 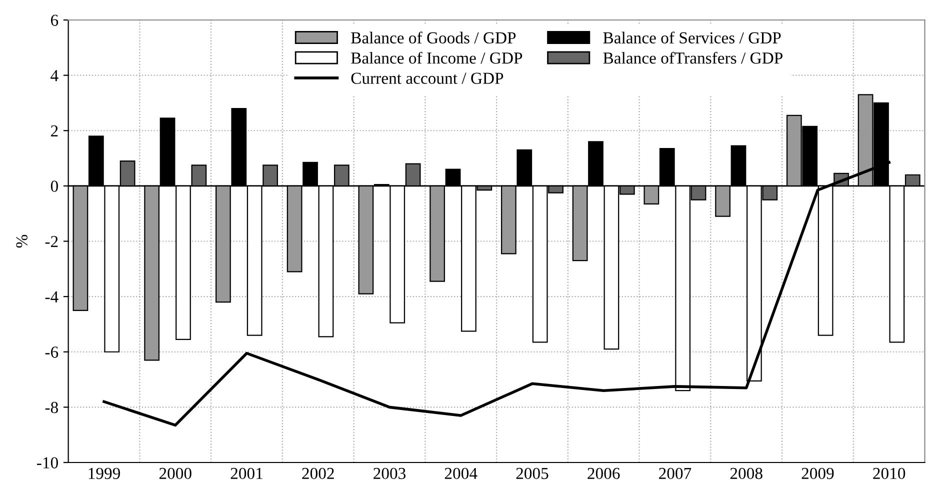 What do you see at coordinates (461, 474) in the screenshot?
I see `x-tick-label: 2004` at bounding box center [461, 474].